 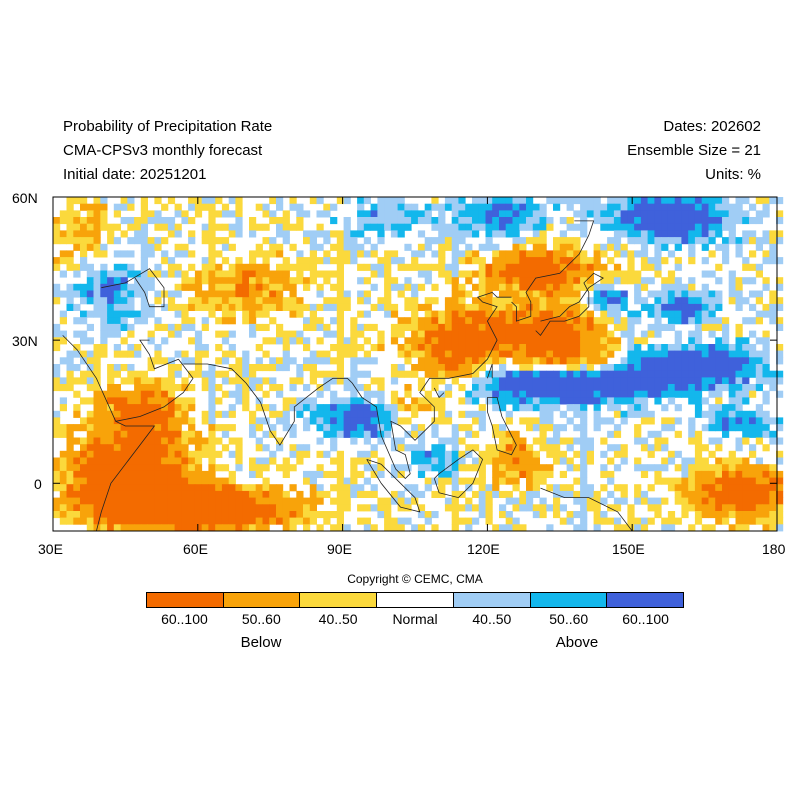 What do you see at coordinates (168, 126) in the screenshot?
I see `map-title: Probability of Precipitation Rate` at bounding box center [168, 126].